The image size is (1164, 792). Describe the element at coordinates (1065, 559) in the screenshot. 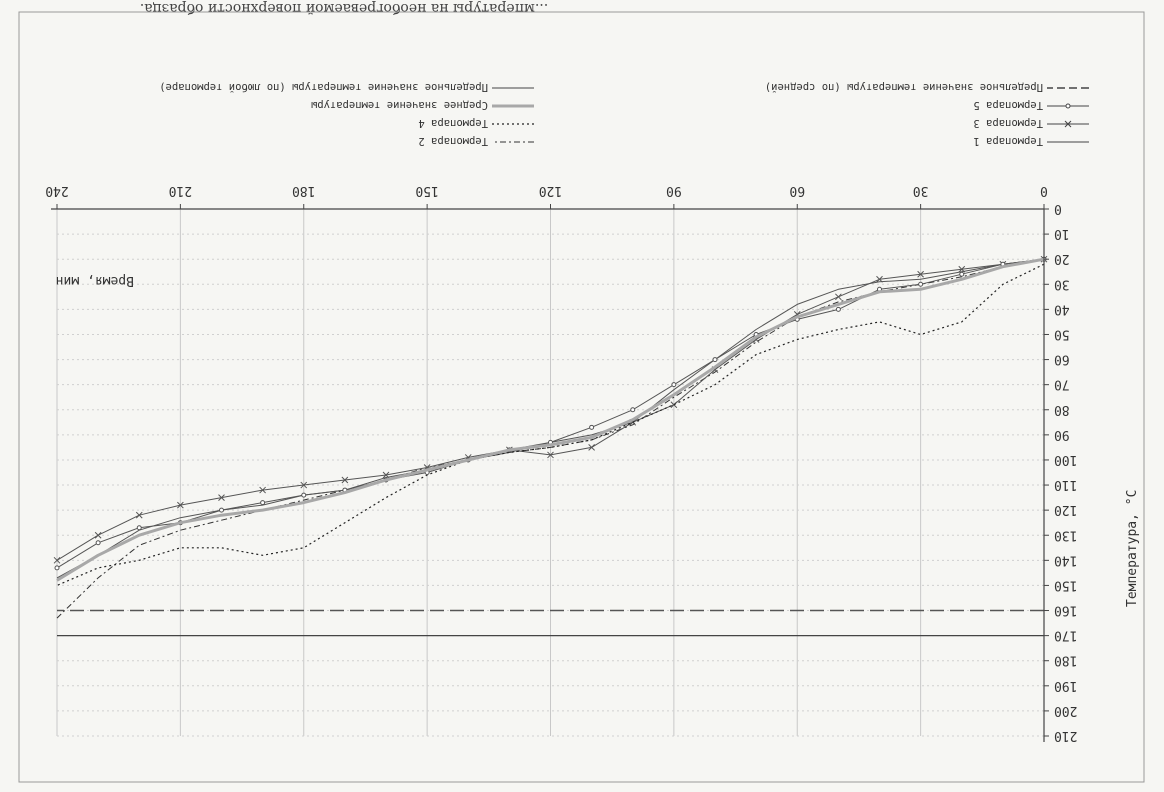

I see `y-tick-label: 140` at that location.